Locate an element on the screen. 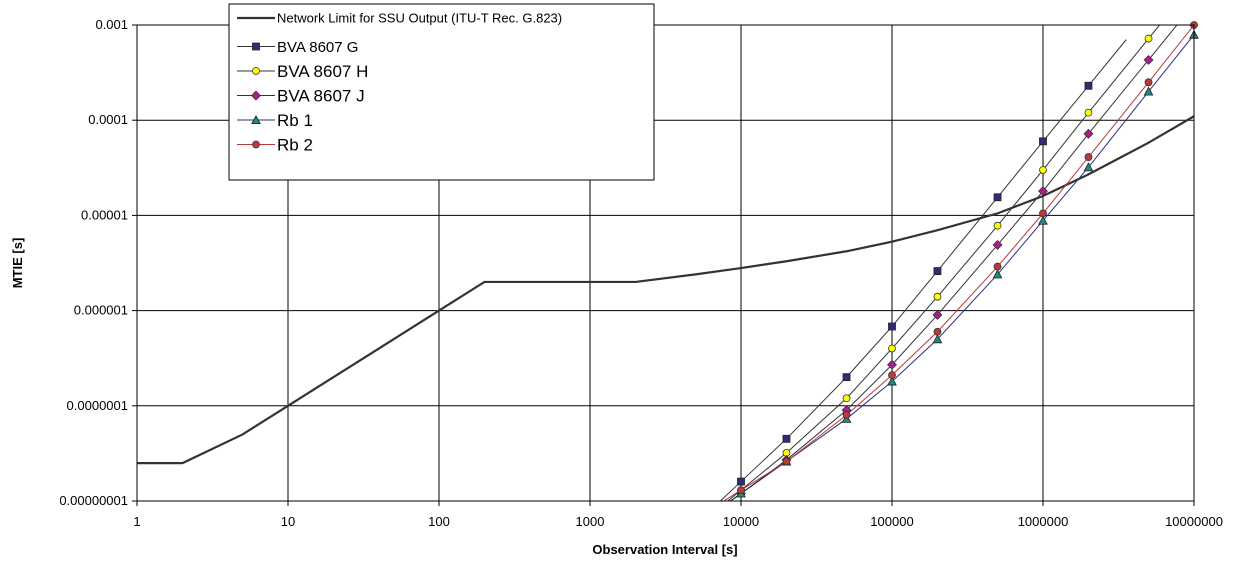 The width and height of the screenshot is (1244, 565). y-tick-label: 0.00000001 is located at coordinates (93, 500).